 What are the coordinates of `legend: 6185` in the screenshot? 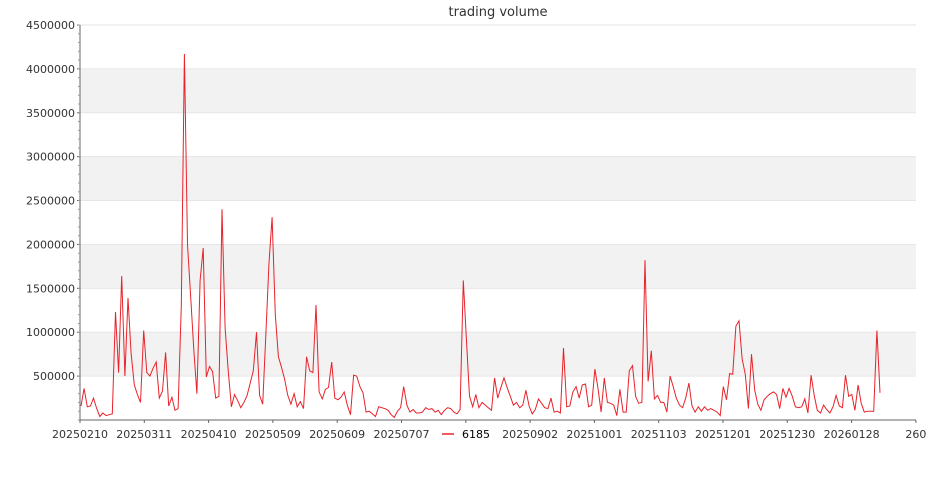 It's located at (466, 434).